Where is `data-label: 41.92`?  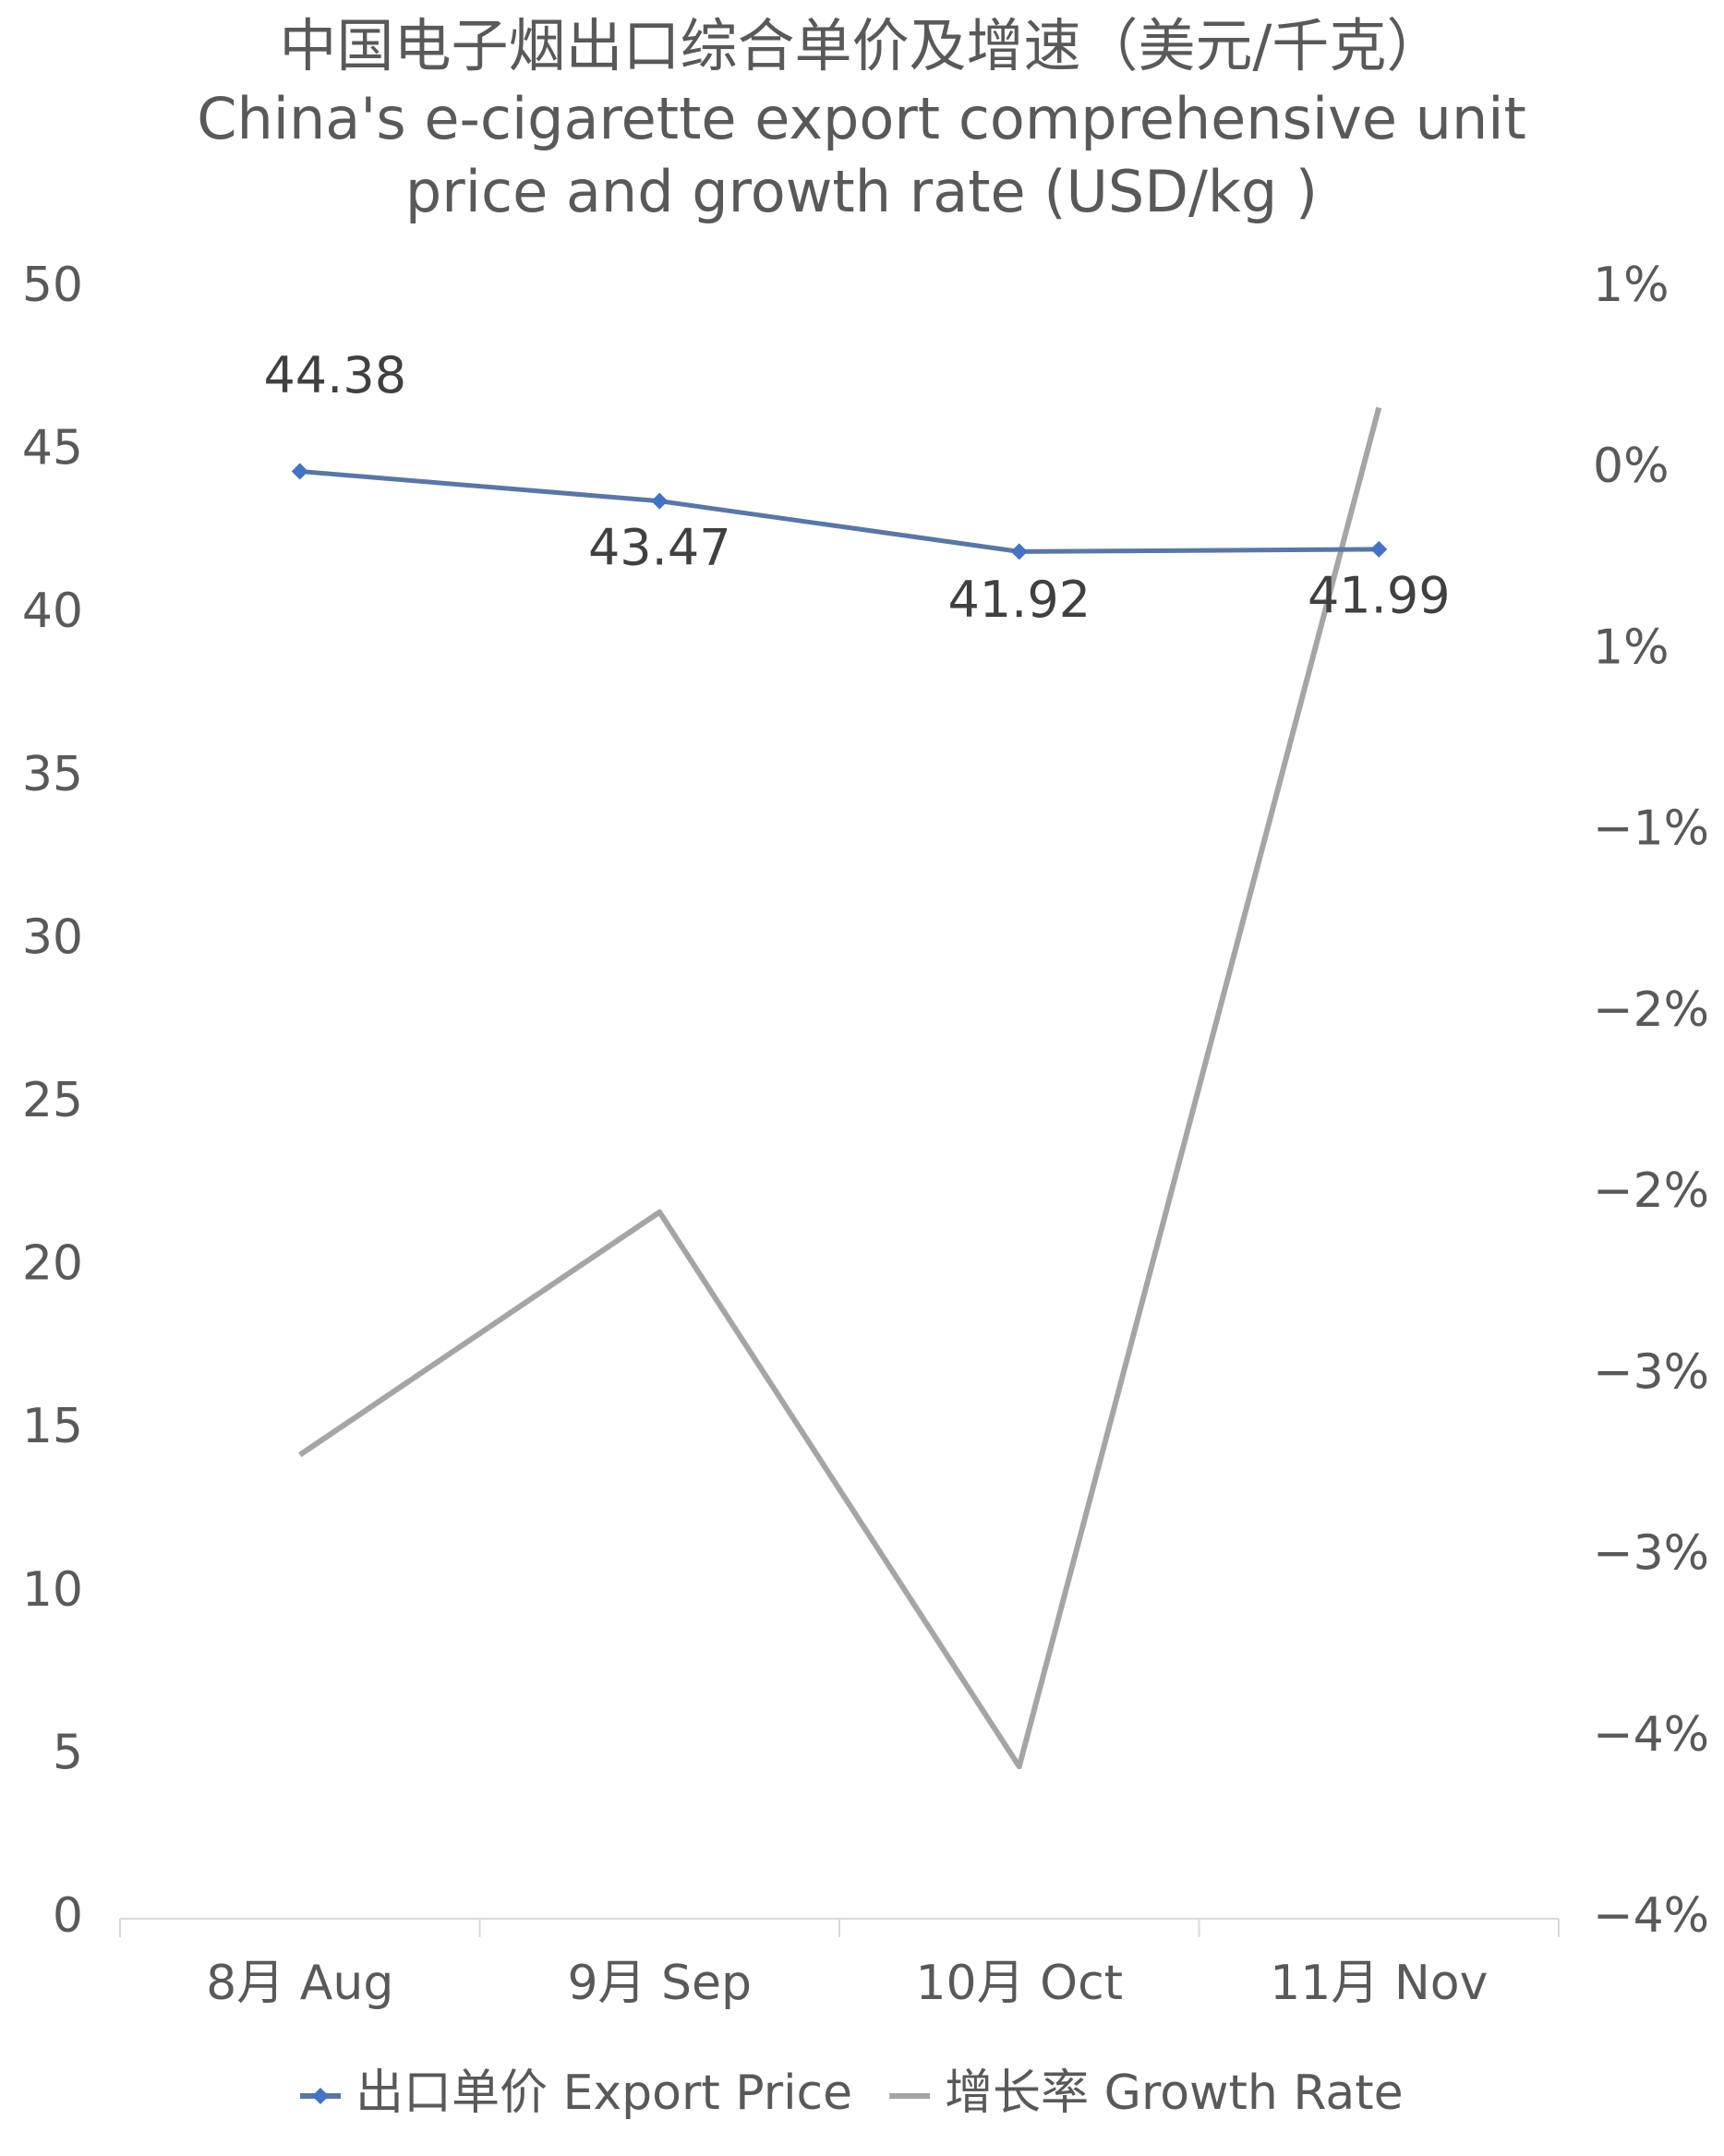
data-label: 41.92 is located at coordinates (1019, 600).